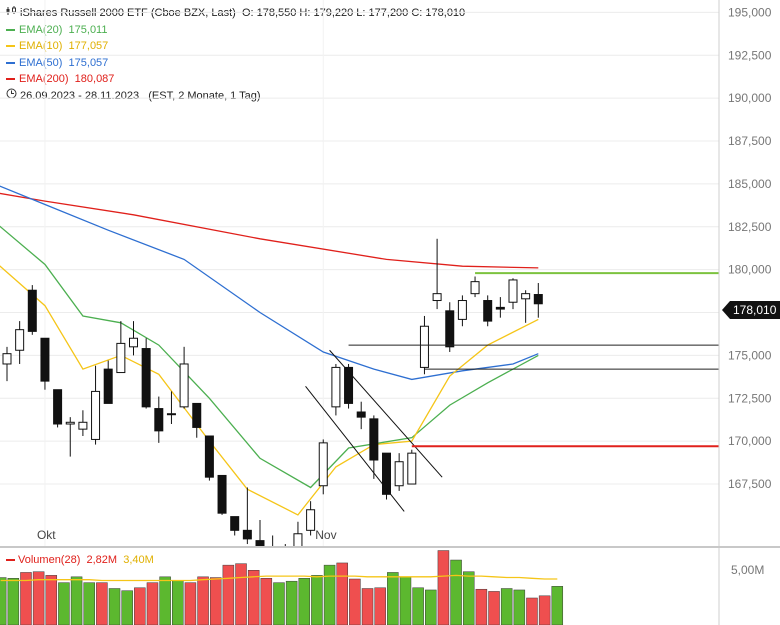 The height and width of the screenshot is (625, 780). Describe the element at coordinates (10, 560) in the screenshot. I see `volume-swatch` at that location.